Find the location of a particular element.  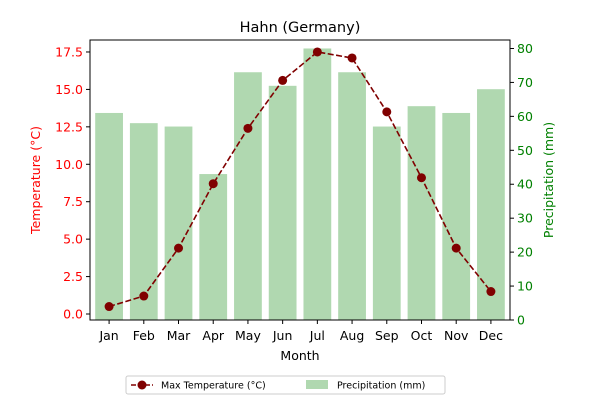

right-axis-ticks: 0 10 20 30 40 50 60 70 80 is located at coordinates (521, 184).